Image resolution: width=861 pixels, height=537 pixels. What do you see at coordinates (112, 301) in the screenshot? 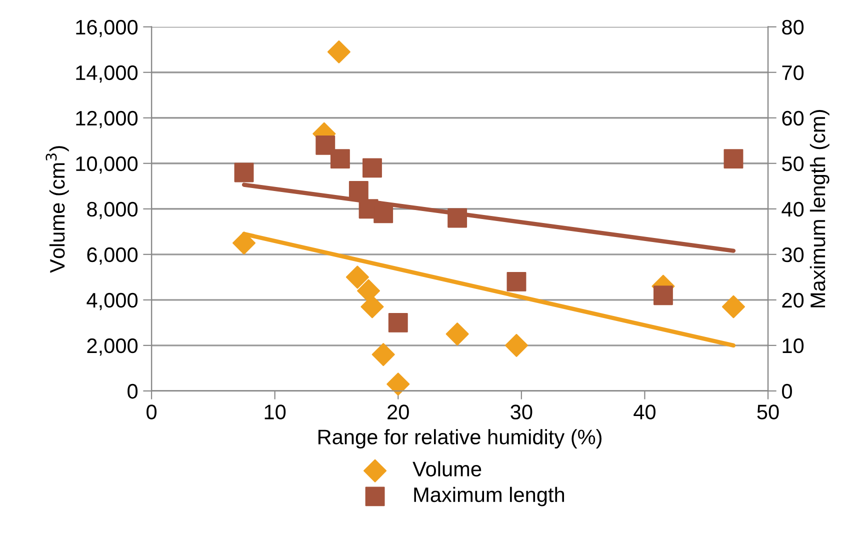
I see `y-tick-label: 4,000` at bounding box center [112, 301].